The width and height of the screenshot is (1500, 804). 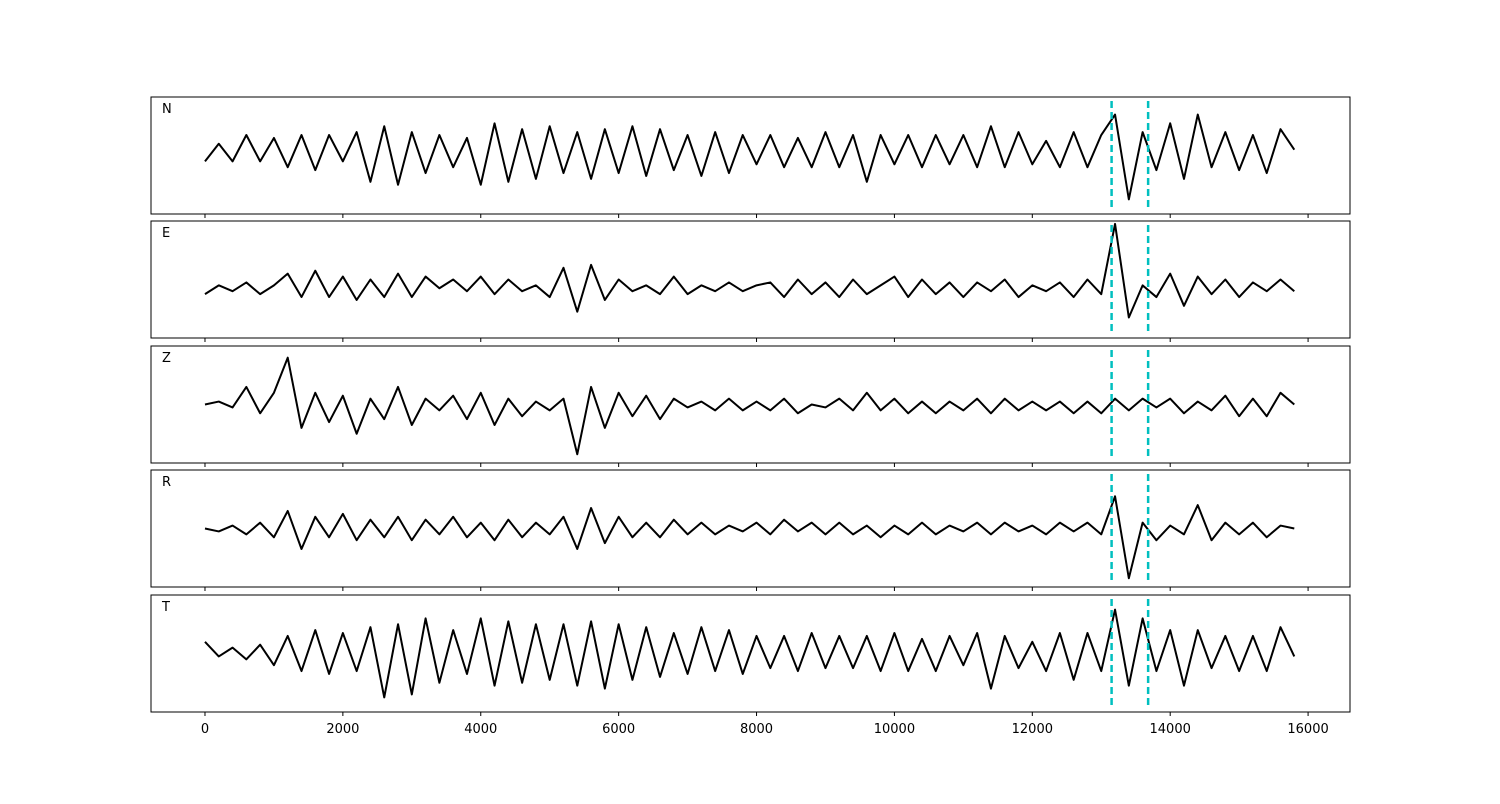 I want to click on panel-label: Z, so click(x=166, y=358).